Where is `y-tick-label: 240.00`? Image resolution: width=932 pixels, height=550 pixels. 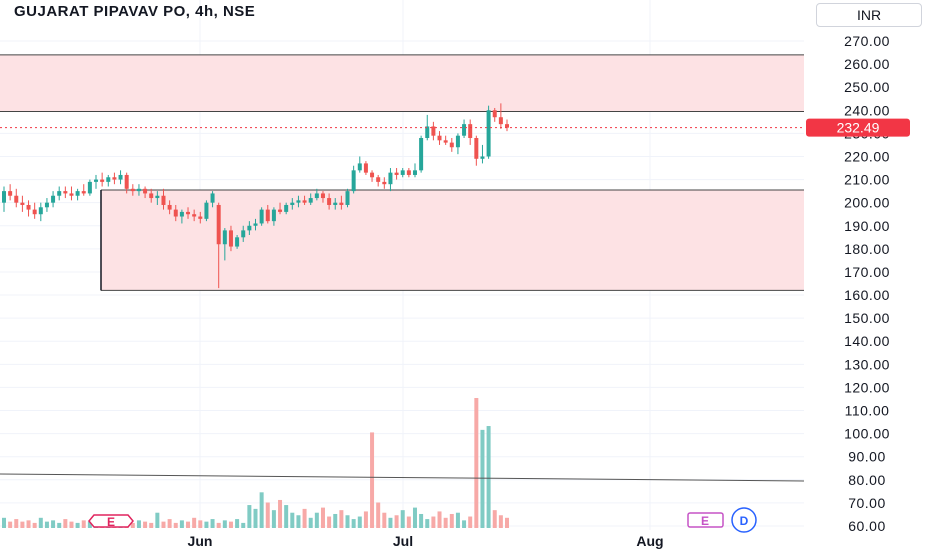
y-tick-label: 240.00 is located at coordinates (867, 110).